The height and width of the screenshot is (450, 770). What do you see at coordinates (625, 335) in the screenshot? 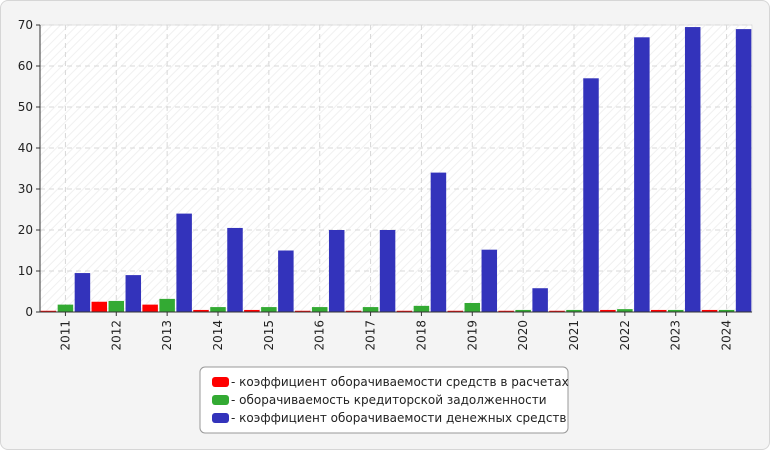
I see `x-tick-label: 2022` at bounding box center [625, 335].